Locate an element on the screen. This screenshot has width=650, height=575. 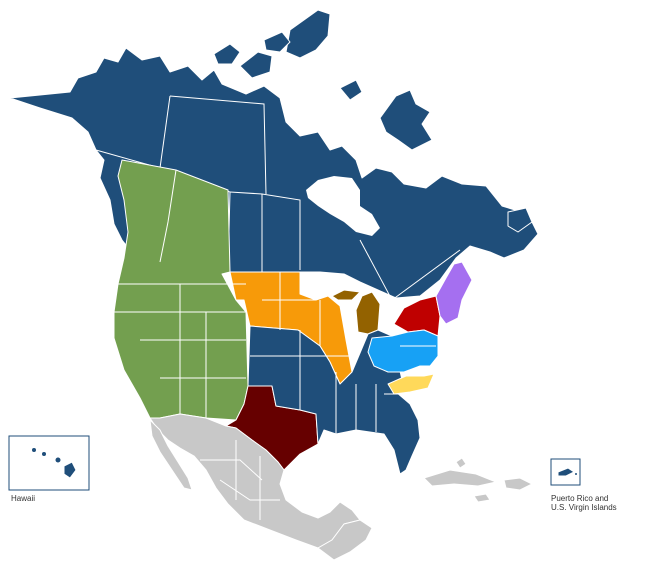
region-michigan-upper is located at coordinates (346, 295).